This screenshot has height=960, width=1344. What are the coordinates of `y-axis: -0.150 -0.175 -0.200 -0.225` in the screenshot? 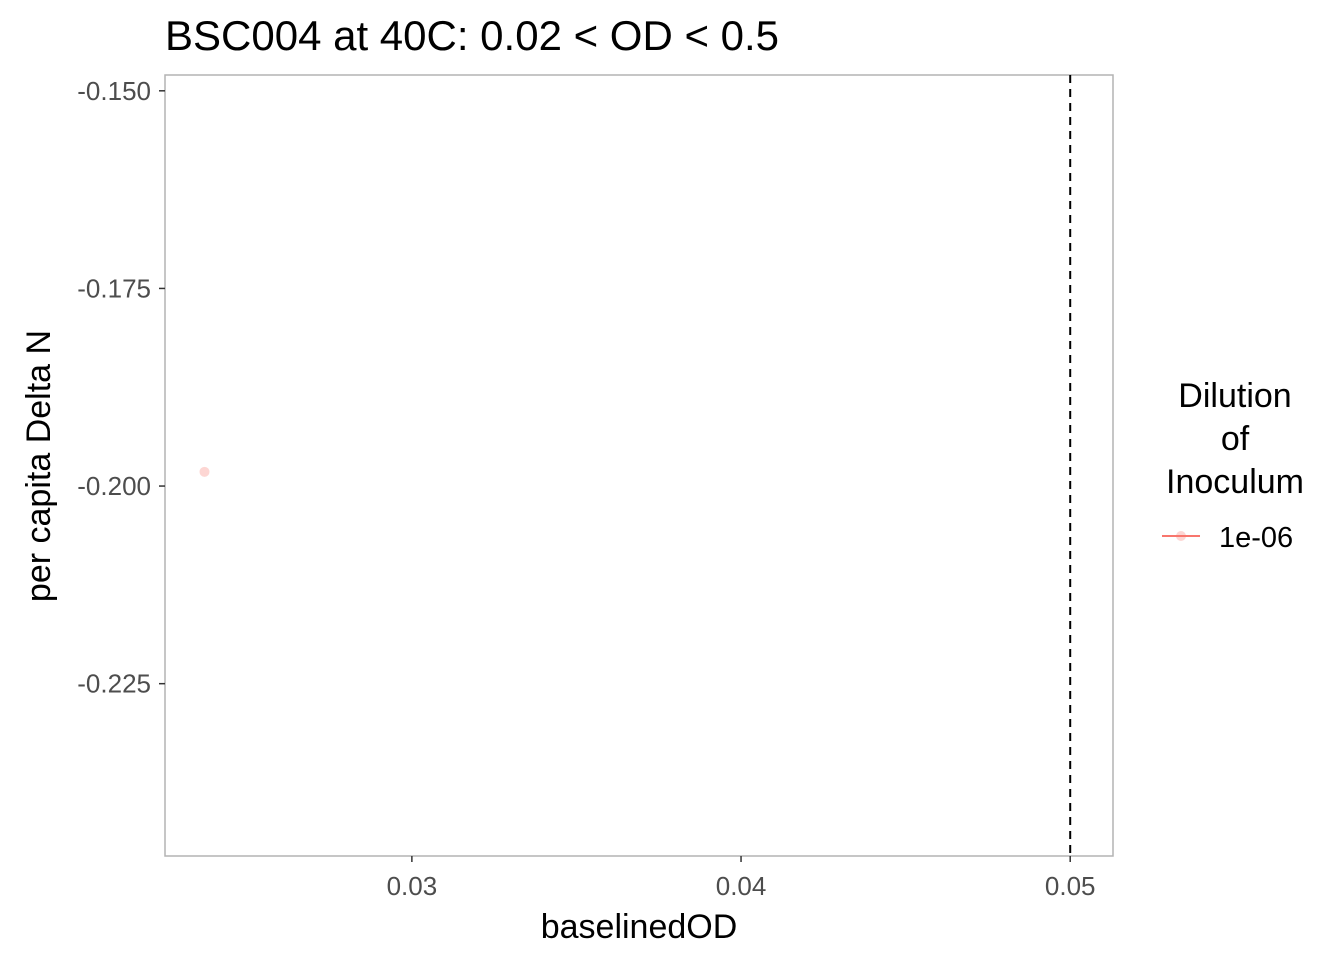 It's located at (121, 387).